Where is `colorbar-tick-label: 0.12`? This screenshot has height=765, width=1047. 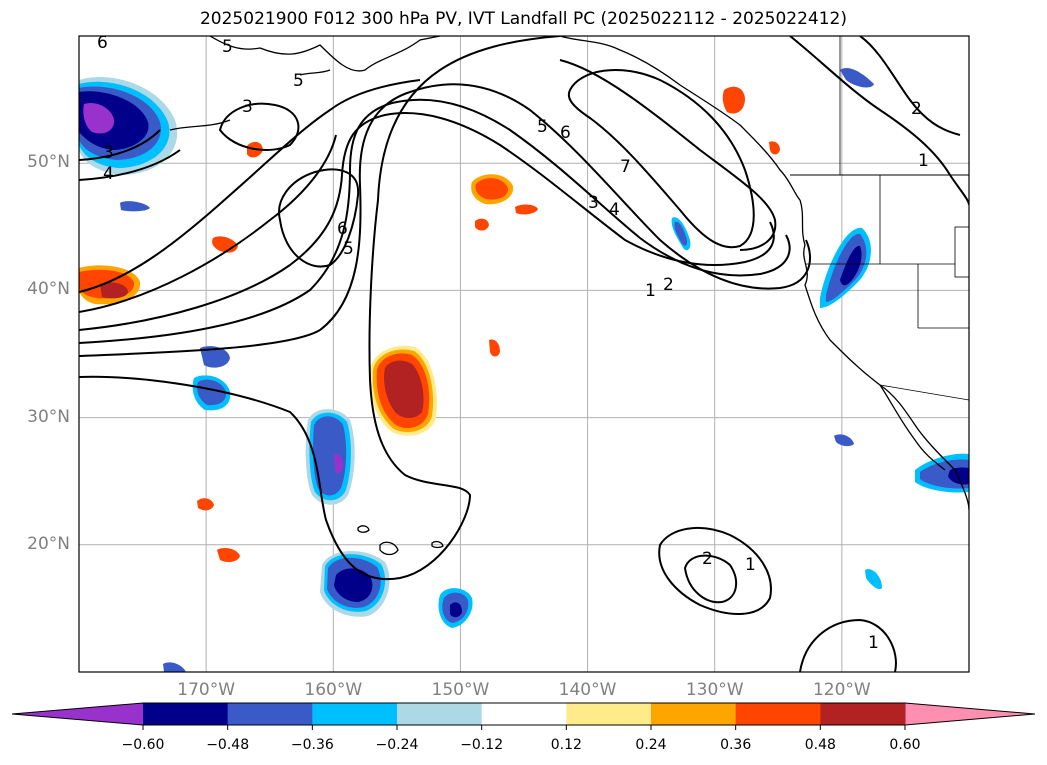 colorbar-tick-label: 0.12 is located at coordinates (566, 745).